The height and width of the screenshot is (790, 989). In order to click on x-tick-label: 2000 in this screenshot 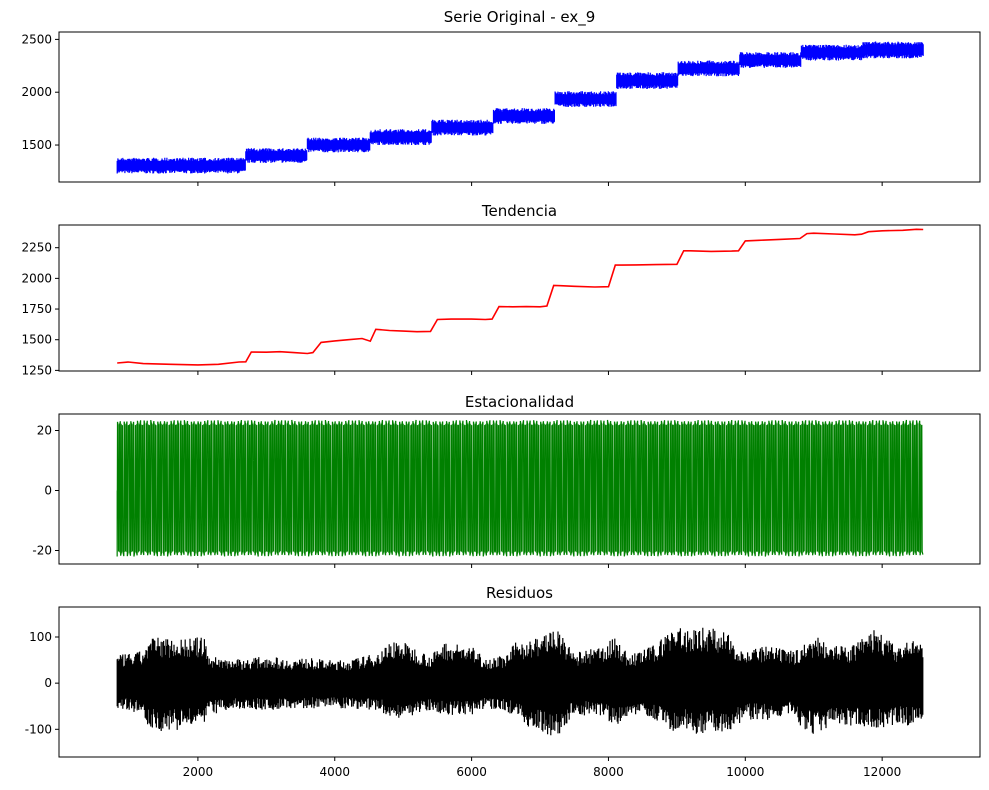, I will do `click(198, 772)`.